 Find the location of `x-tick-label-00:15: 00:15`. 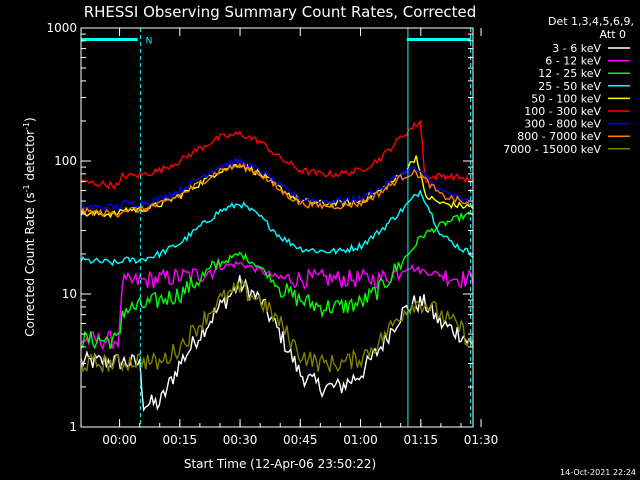

x-tick-label-00:15: 00:15 is located at coordinates (180, 440).